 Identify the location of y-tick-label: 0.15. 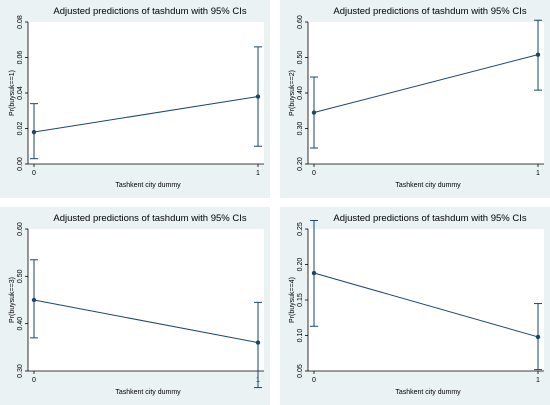
(300, 300).